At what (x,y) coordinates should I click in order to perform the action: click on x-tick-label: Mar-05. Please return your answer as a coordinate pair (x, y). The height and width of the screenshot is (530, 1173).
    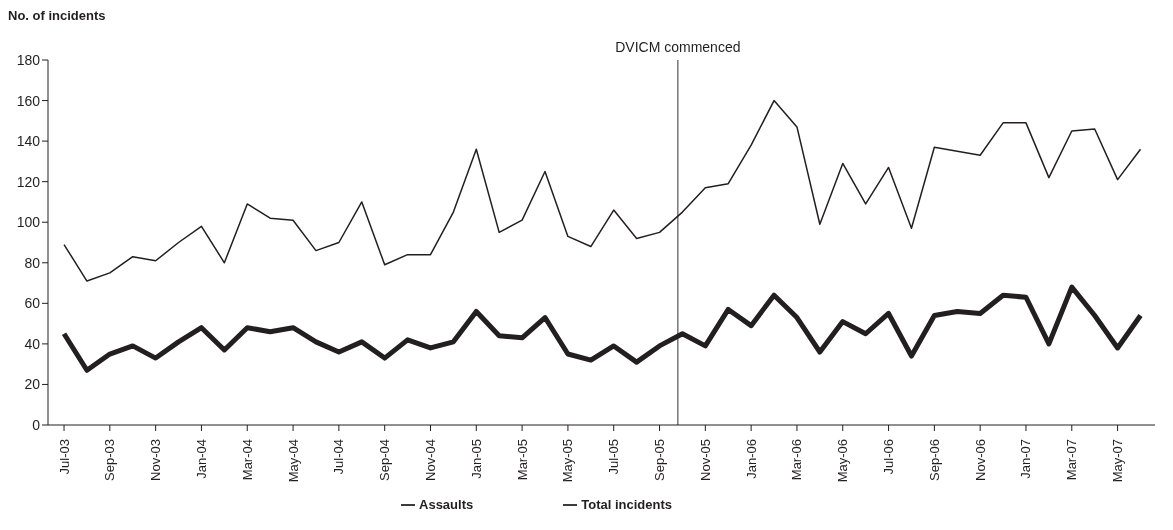
    Looking at the image, I should click on (522, 460).